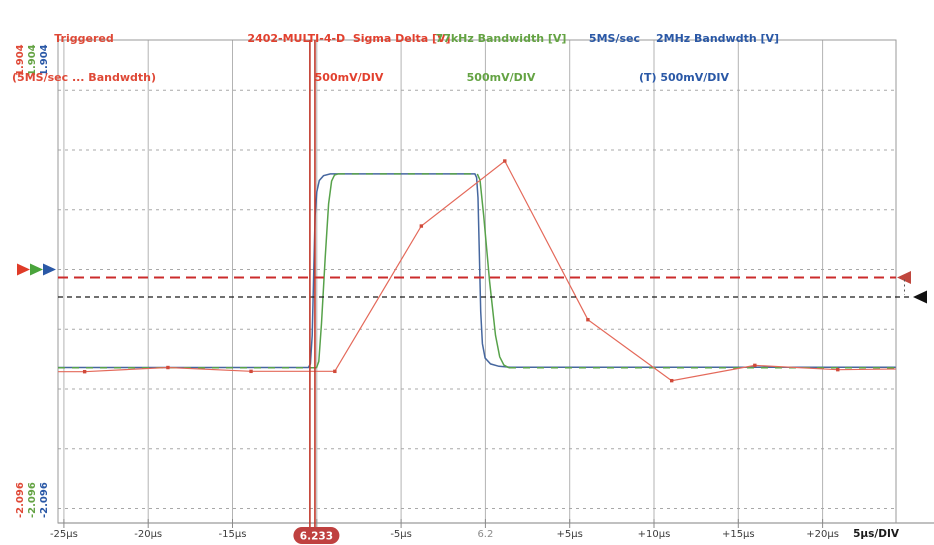 Image resolution: width=934 pixels, height=545 pixels. Describe the element at coordinates (501, 58) in the screenshot. I see `channel-header-77khz: 77kHz Bandwidth [V] 500mV/DIV` at that location.